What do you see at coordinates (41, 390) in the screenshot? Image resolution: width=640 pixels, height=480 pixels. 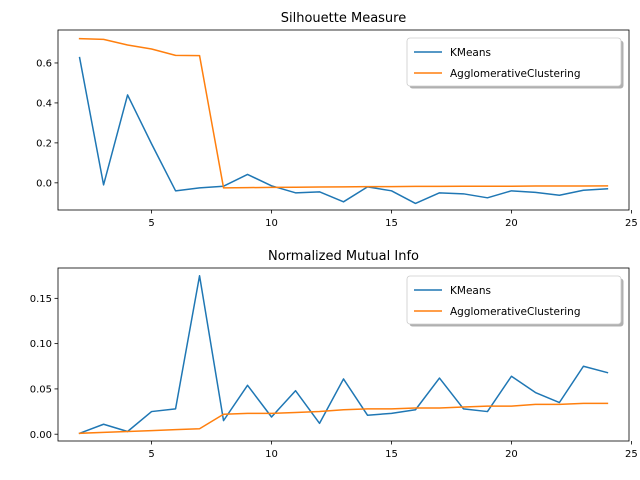 I see `y-tick-label: 0.05` at bounding box center [41, 390].